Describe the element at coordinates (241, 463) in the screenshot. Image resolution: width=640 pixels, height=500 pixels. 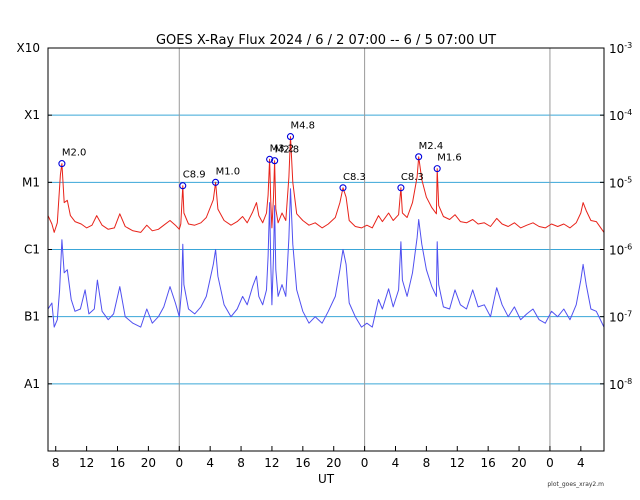
I see `x-tick-label-6: 8` at that location.